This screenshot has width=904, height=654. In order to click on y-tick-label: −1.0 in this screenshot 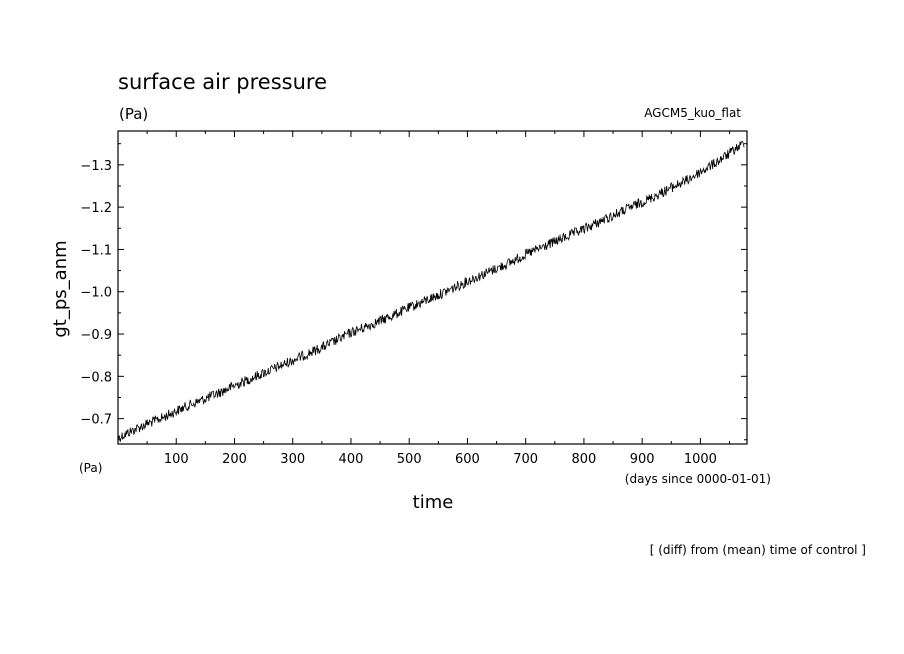, I will do `click(96, 293)`.